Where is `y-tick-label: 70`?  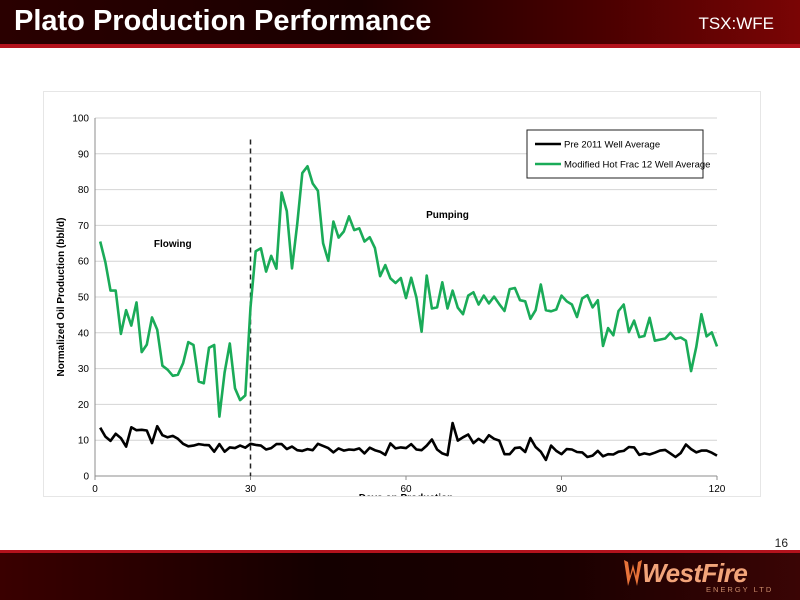
y-tick-label: 70 is located at coordinates (84, 226).